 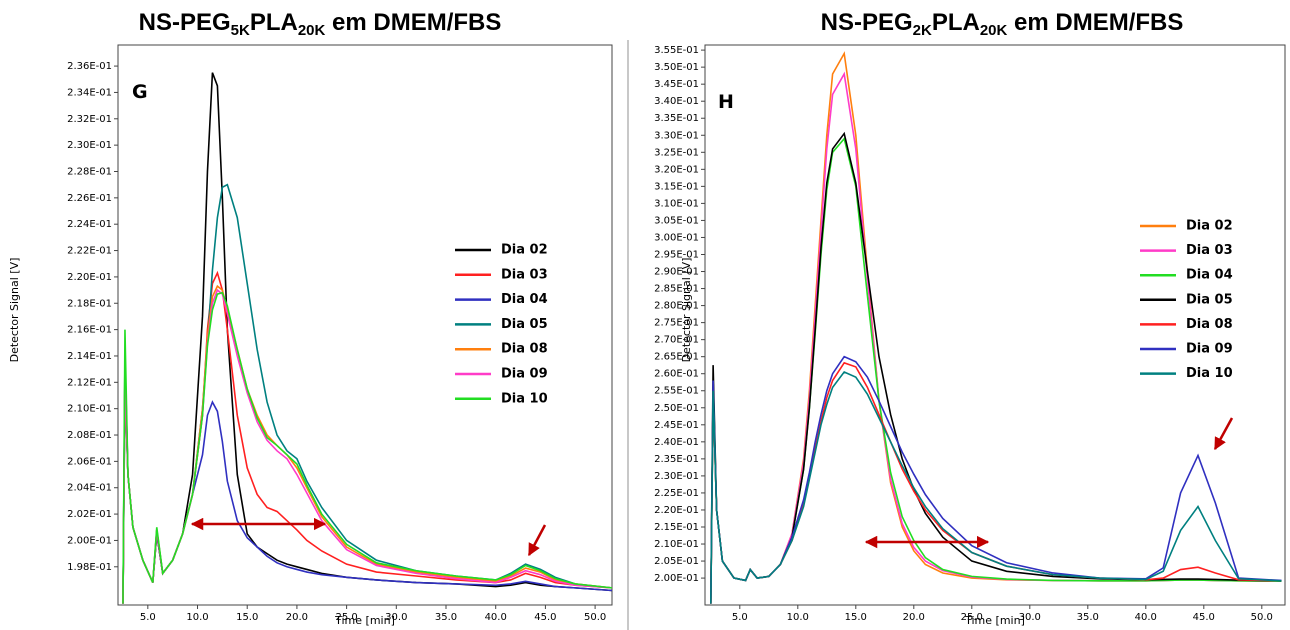 I want to click on y-tick-label: 2.32E-01, so click(x=89, y=119).